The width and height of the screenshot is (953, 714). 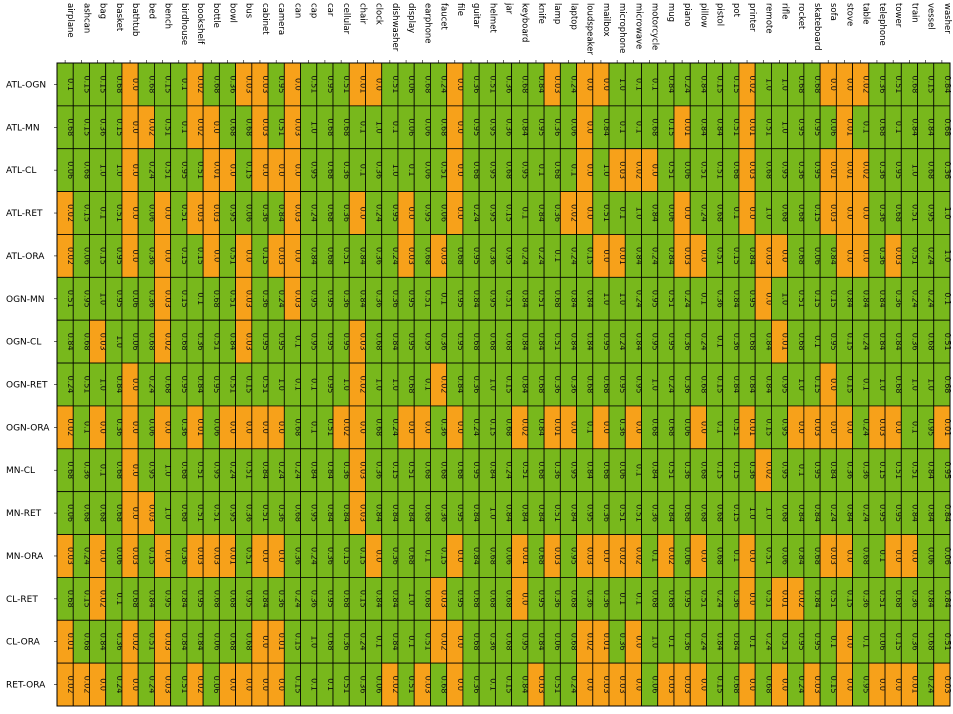 What do you see at coordinates (817, 27) in the screenshot?
I see `column-label-skateboard: skateboard` at bounding box center [817, 27].